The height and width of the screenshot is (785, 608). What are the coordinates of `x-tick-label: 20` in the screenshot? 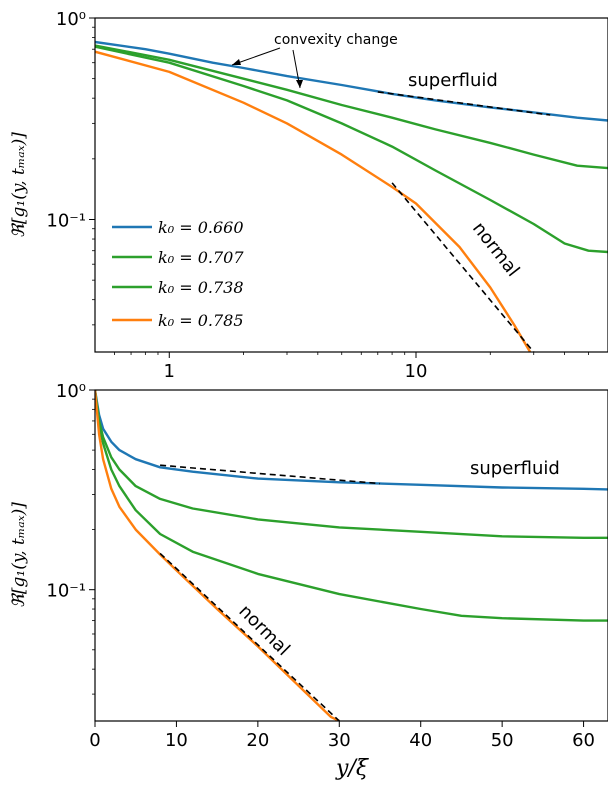 It's located at (257, 740).